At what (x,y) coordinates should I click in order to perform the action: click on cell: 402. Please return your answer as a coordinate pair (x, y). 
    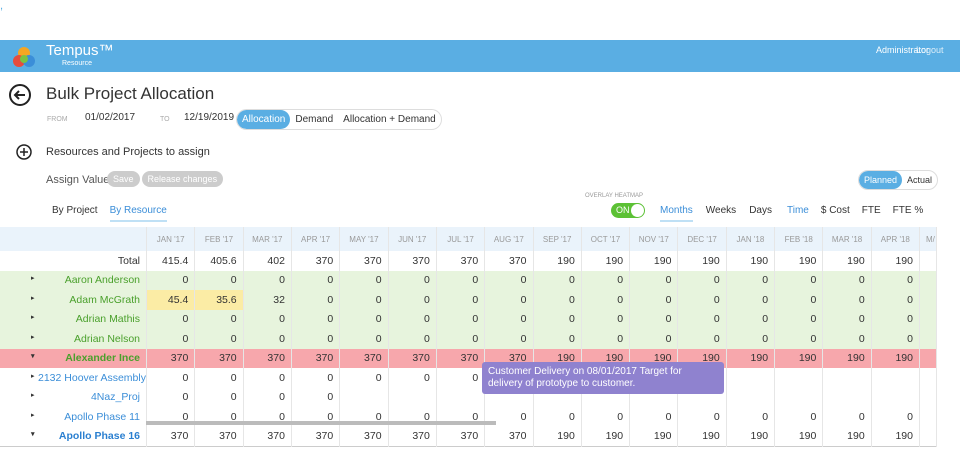
    Looking at the image, I should click on (267, 261).